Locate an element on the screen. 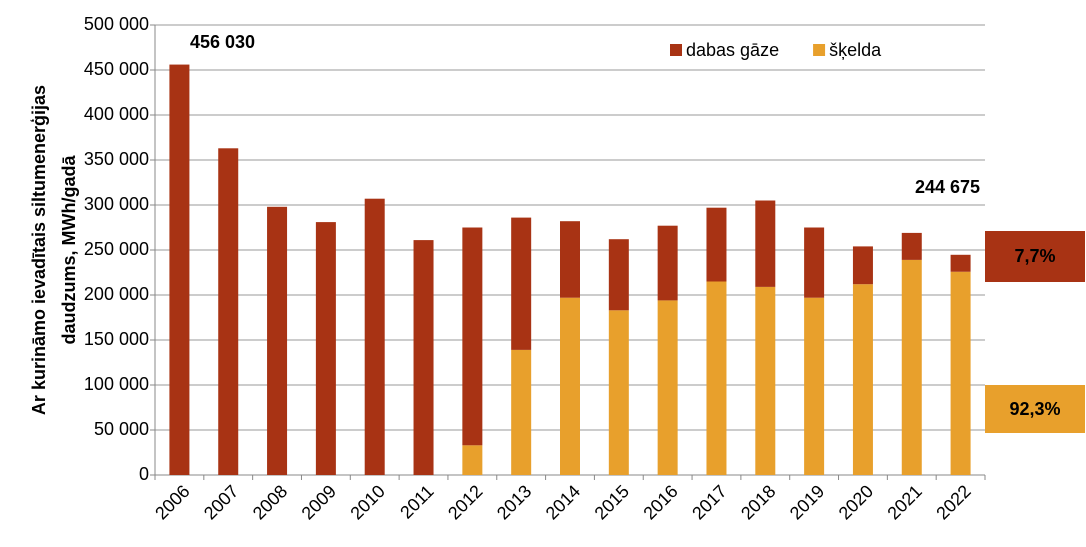  y-tick-label: 100 000 is located at coordinates (116, 384).